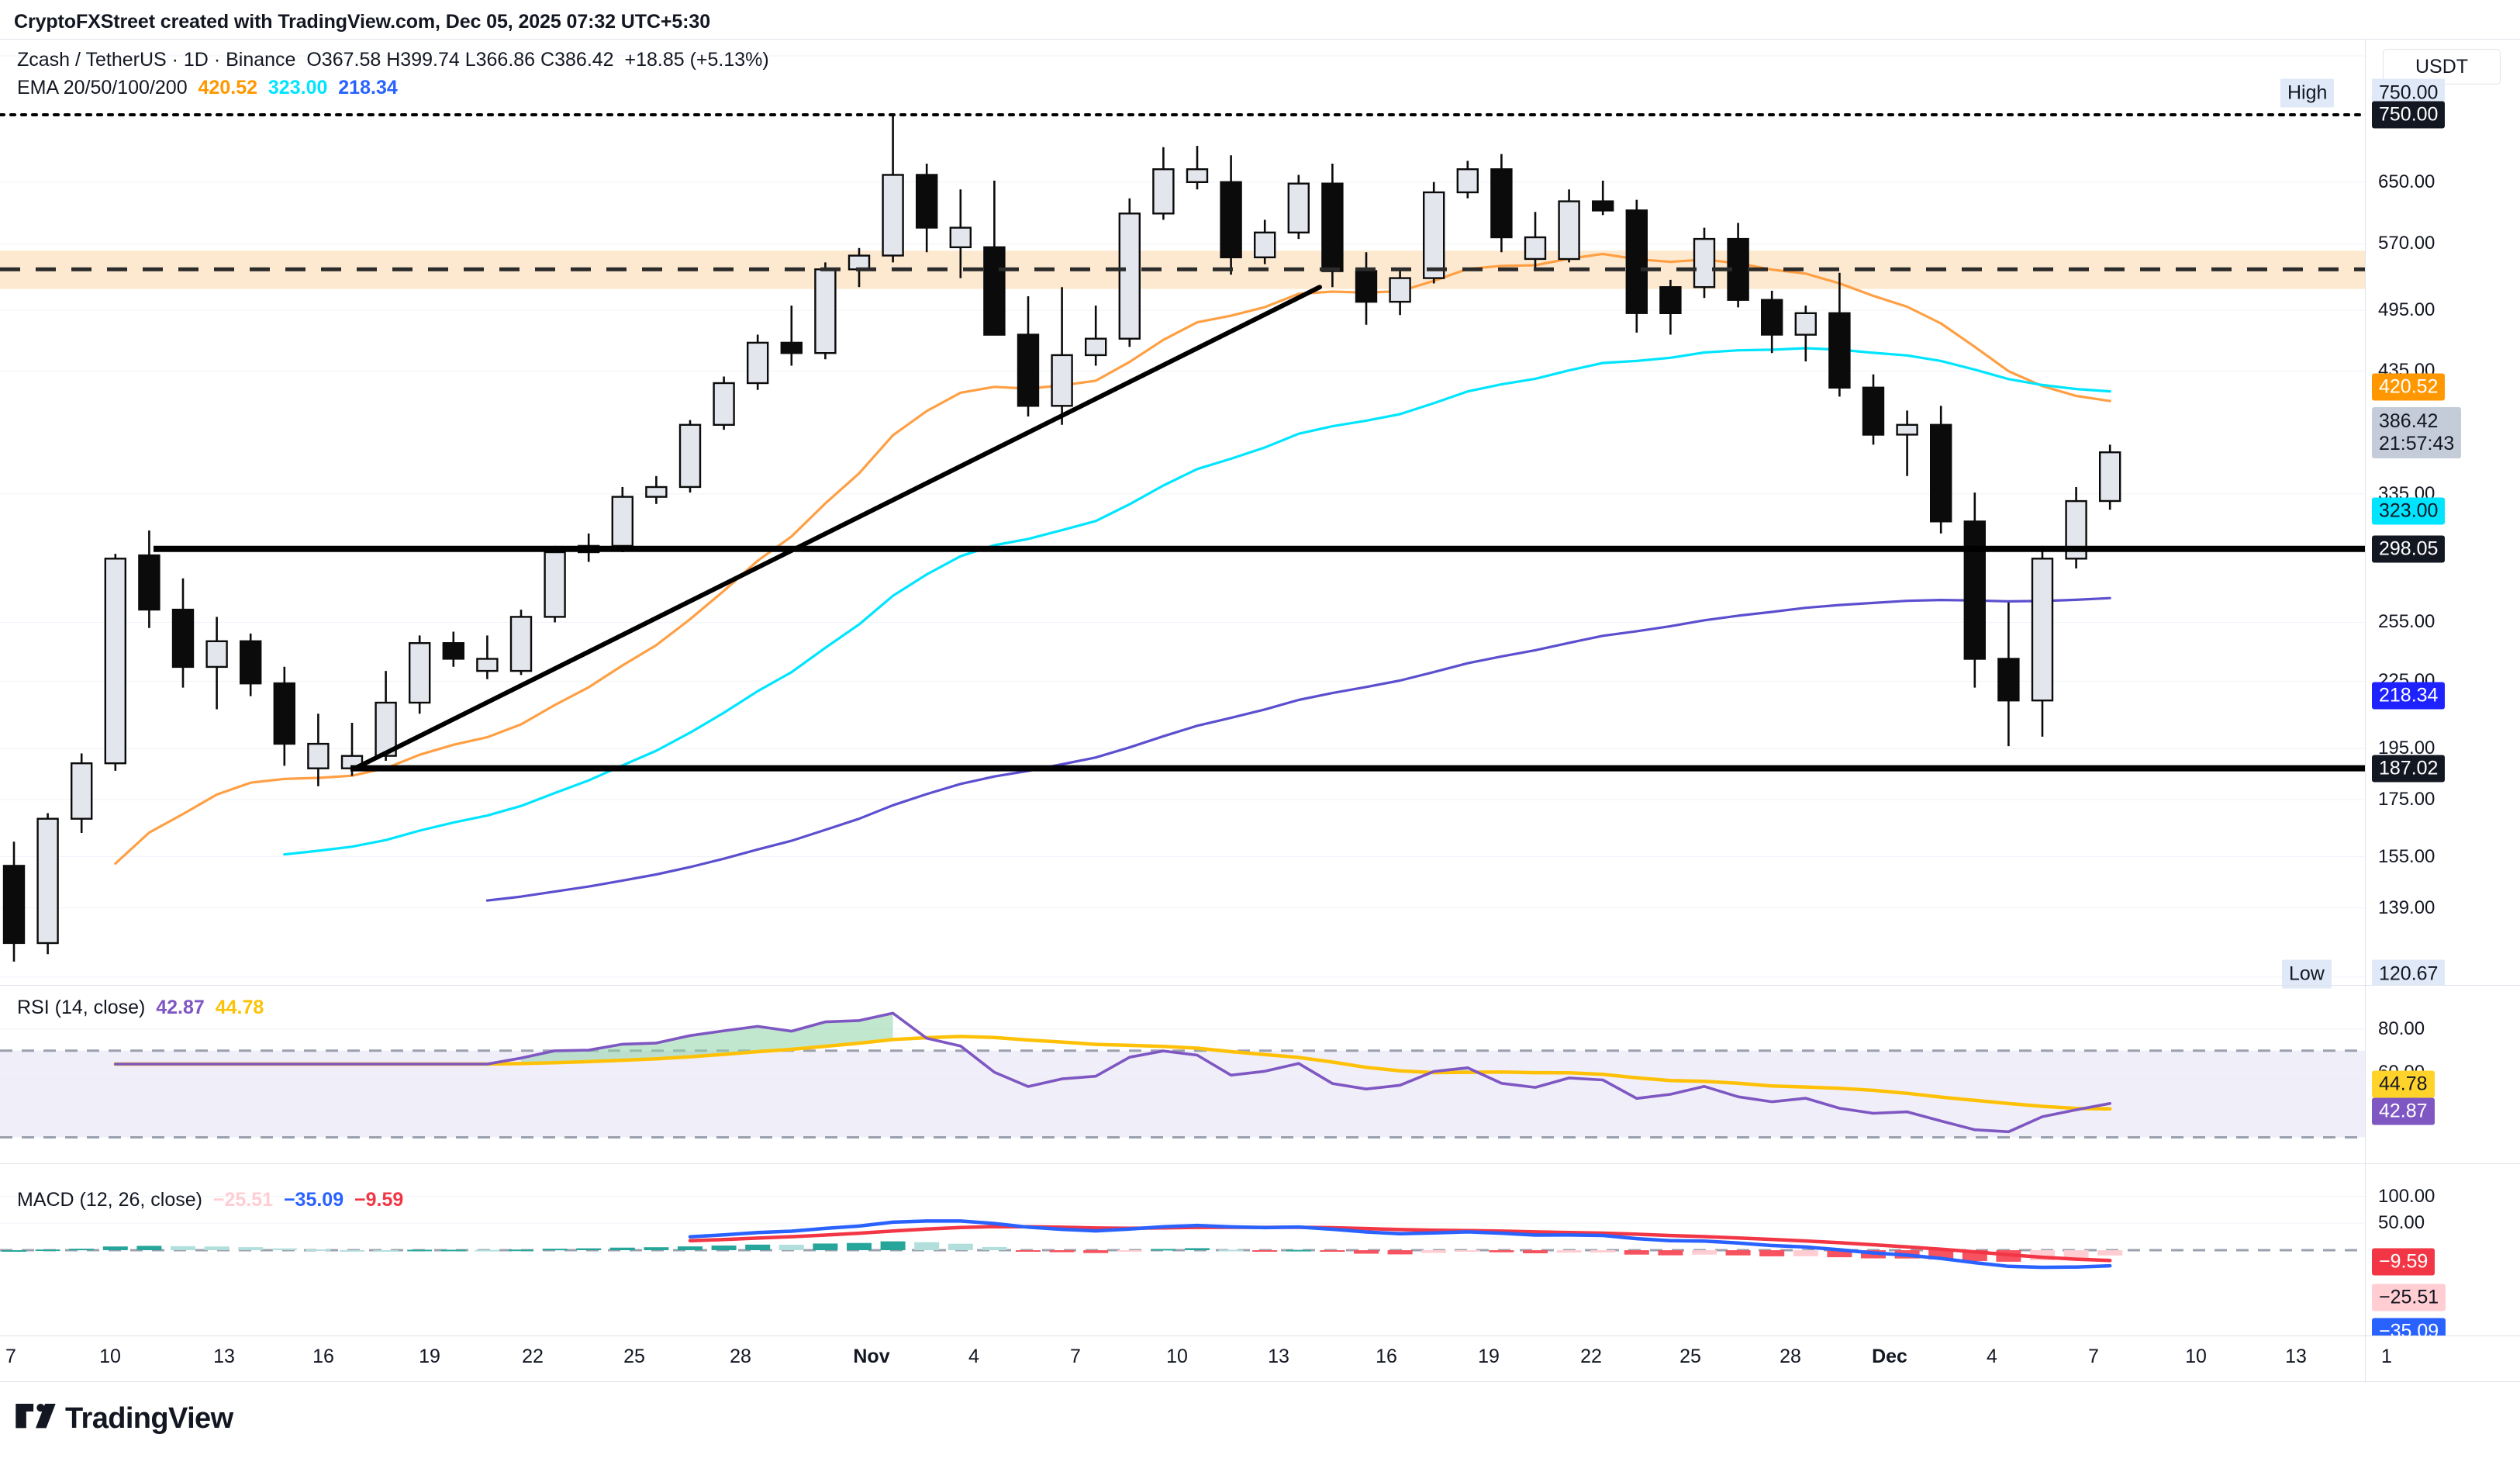 This screenshot has width=2520, height=1472. Describe the element at coordinates (1386, 1356) in the screenshot. I see `time-label-13: 16` at that location.